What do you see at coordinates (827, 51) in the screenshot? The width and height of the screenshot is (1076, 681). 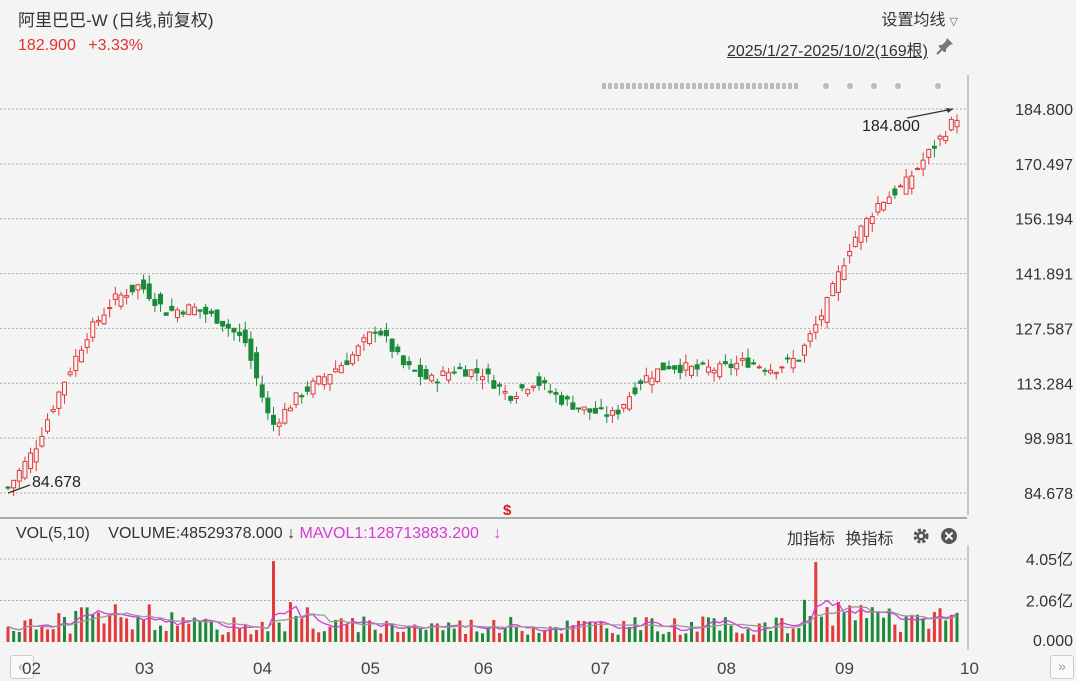 I see `date-range: 2025/1/27-2025/10/2(169根)` at bounding box center [827, 51].